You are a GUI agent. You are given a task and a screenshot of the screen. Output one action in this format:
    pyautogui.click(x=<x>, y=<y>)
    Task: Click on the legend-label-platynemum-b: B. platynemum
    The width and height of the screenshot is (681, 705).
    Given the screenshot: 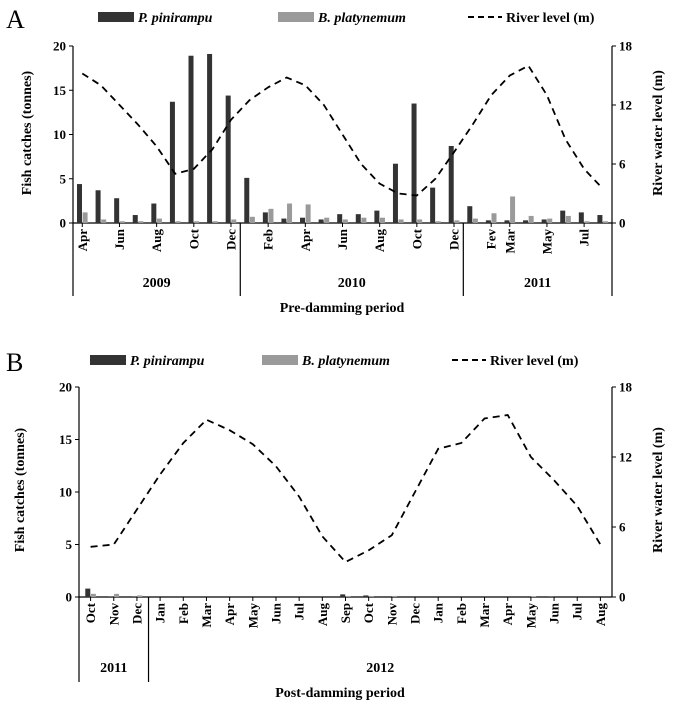 What is the action you would take?
    pyautogui.click(x=345, y=361)
    